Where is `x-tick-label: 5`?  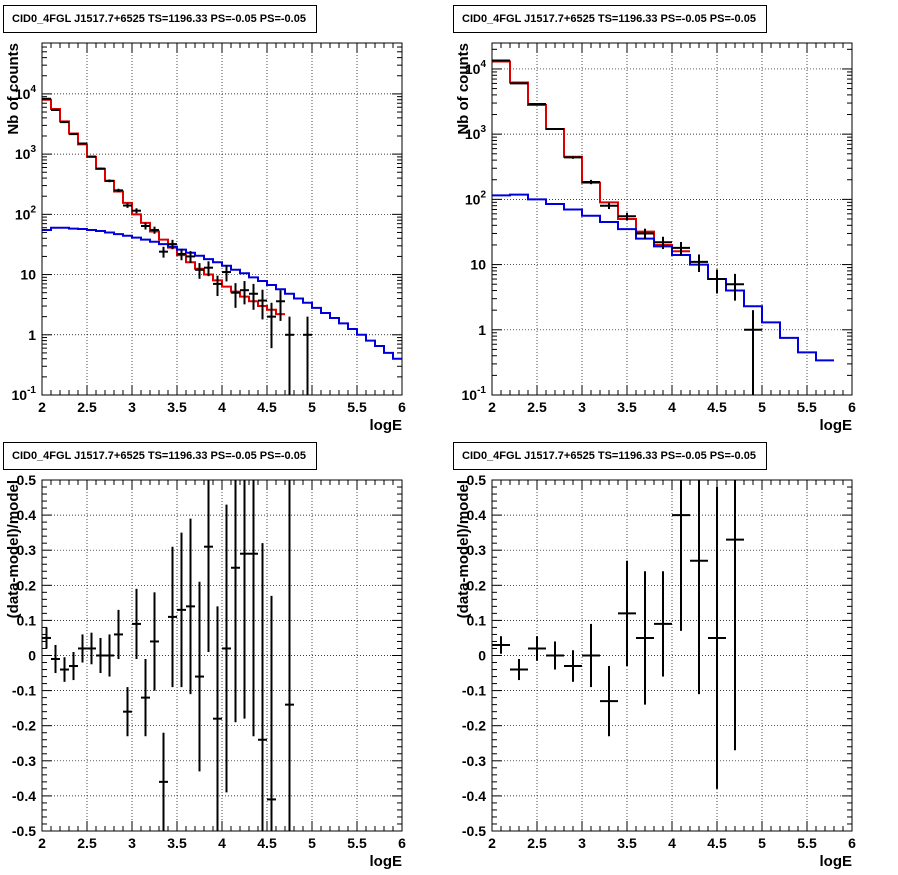
x-tick-label: 5 is located at coordinates (312, 407).